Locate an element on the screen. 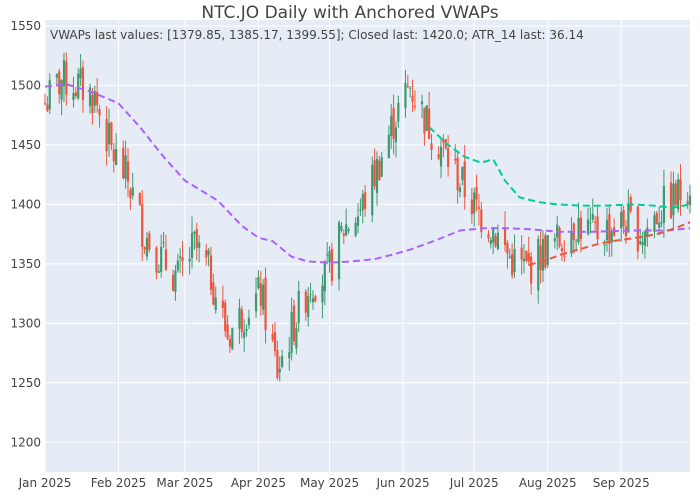 The image size is (700, 500). chart-title: NTC.JO Daily with Anchored VWAPs is located at coordinates (349, 13).